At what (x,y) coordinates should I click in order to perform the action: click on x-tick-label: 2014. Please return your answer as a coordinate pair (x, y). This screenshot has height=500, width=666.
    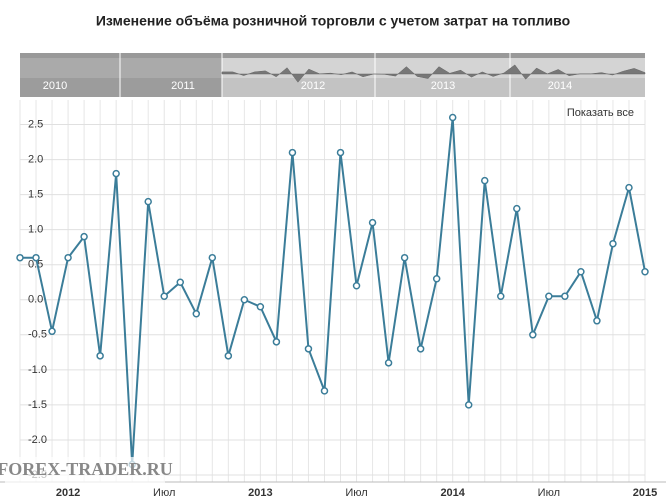
    Looking at the image, I should click on (452, 493).